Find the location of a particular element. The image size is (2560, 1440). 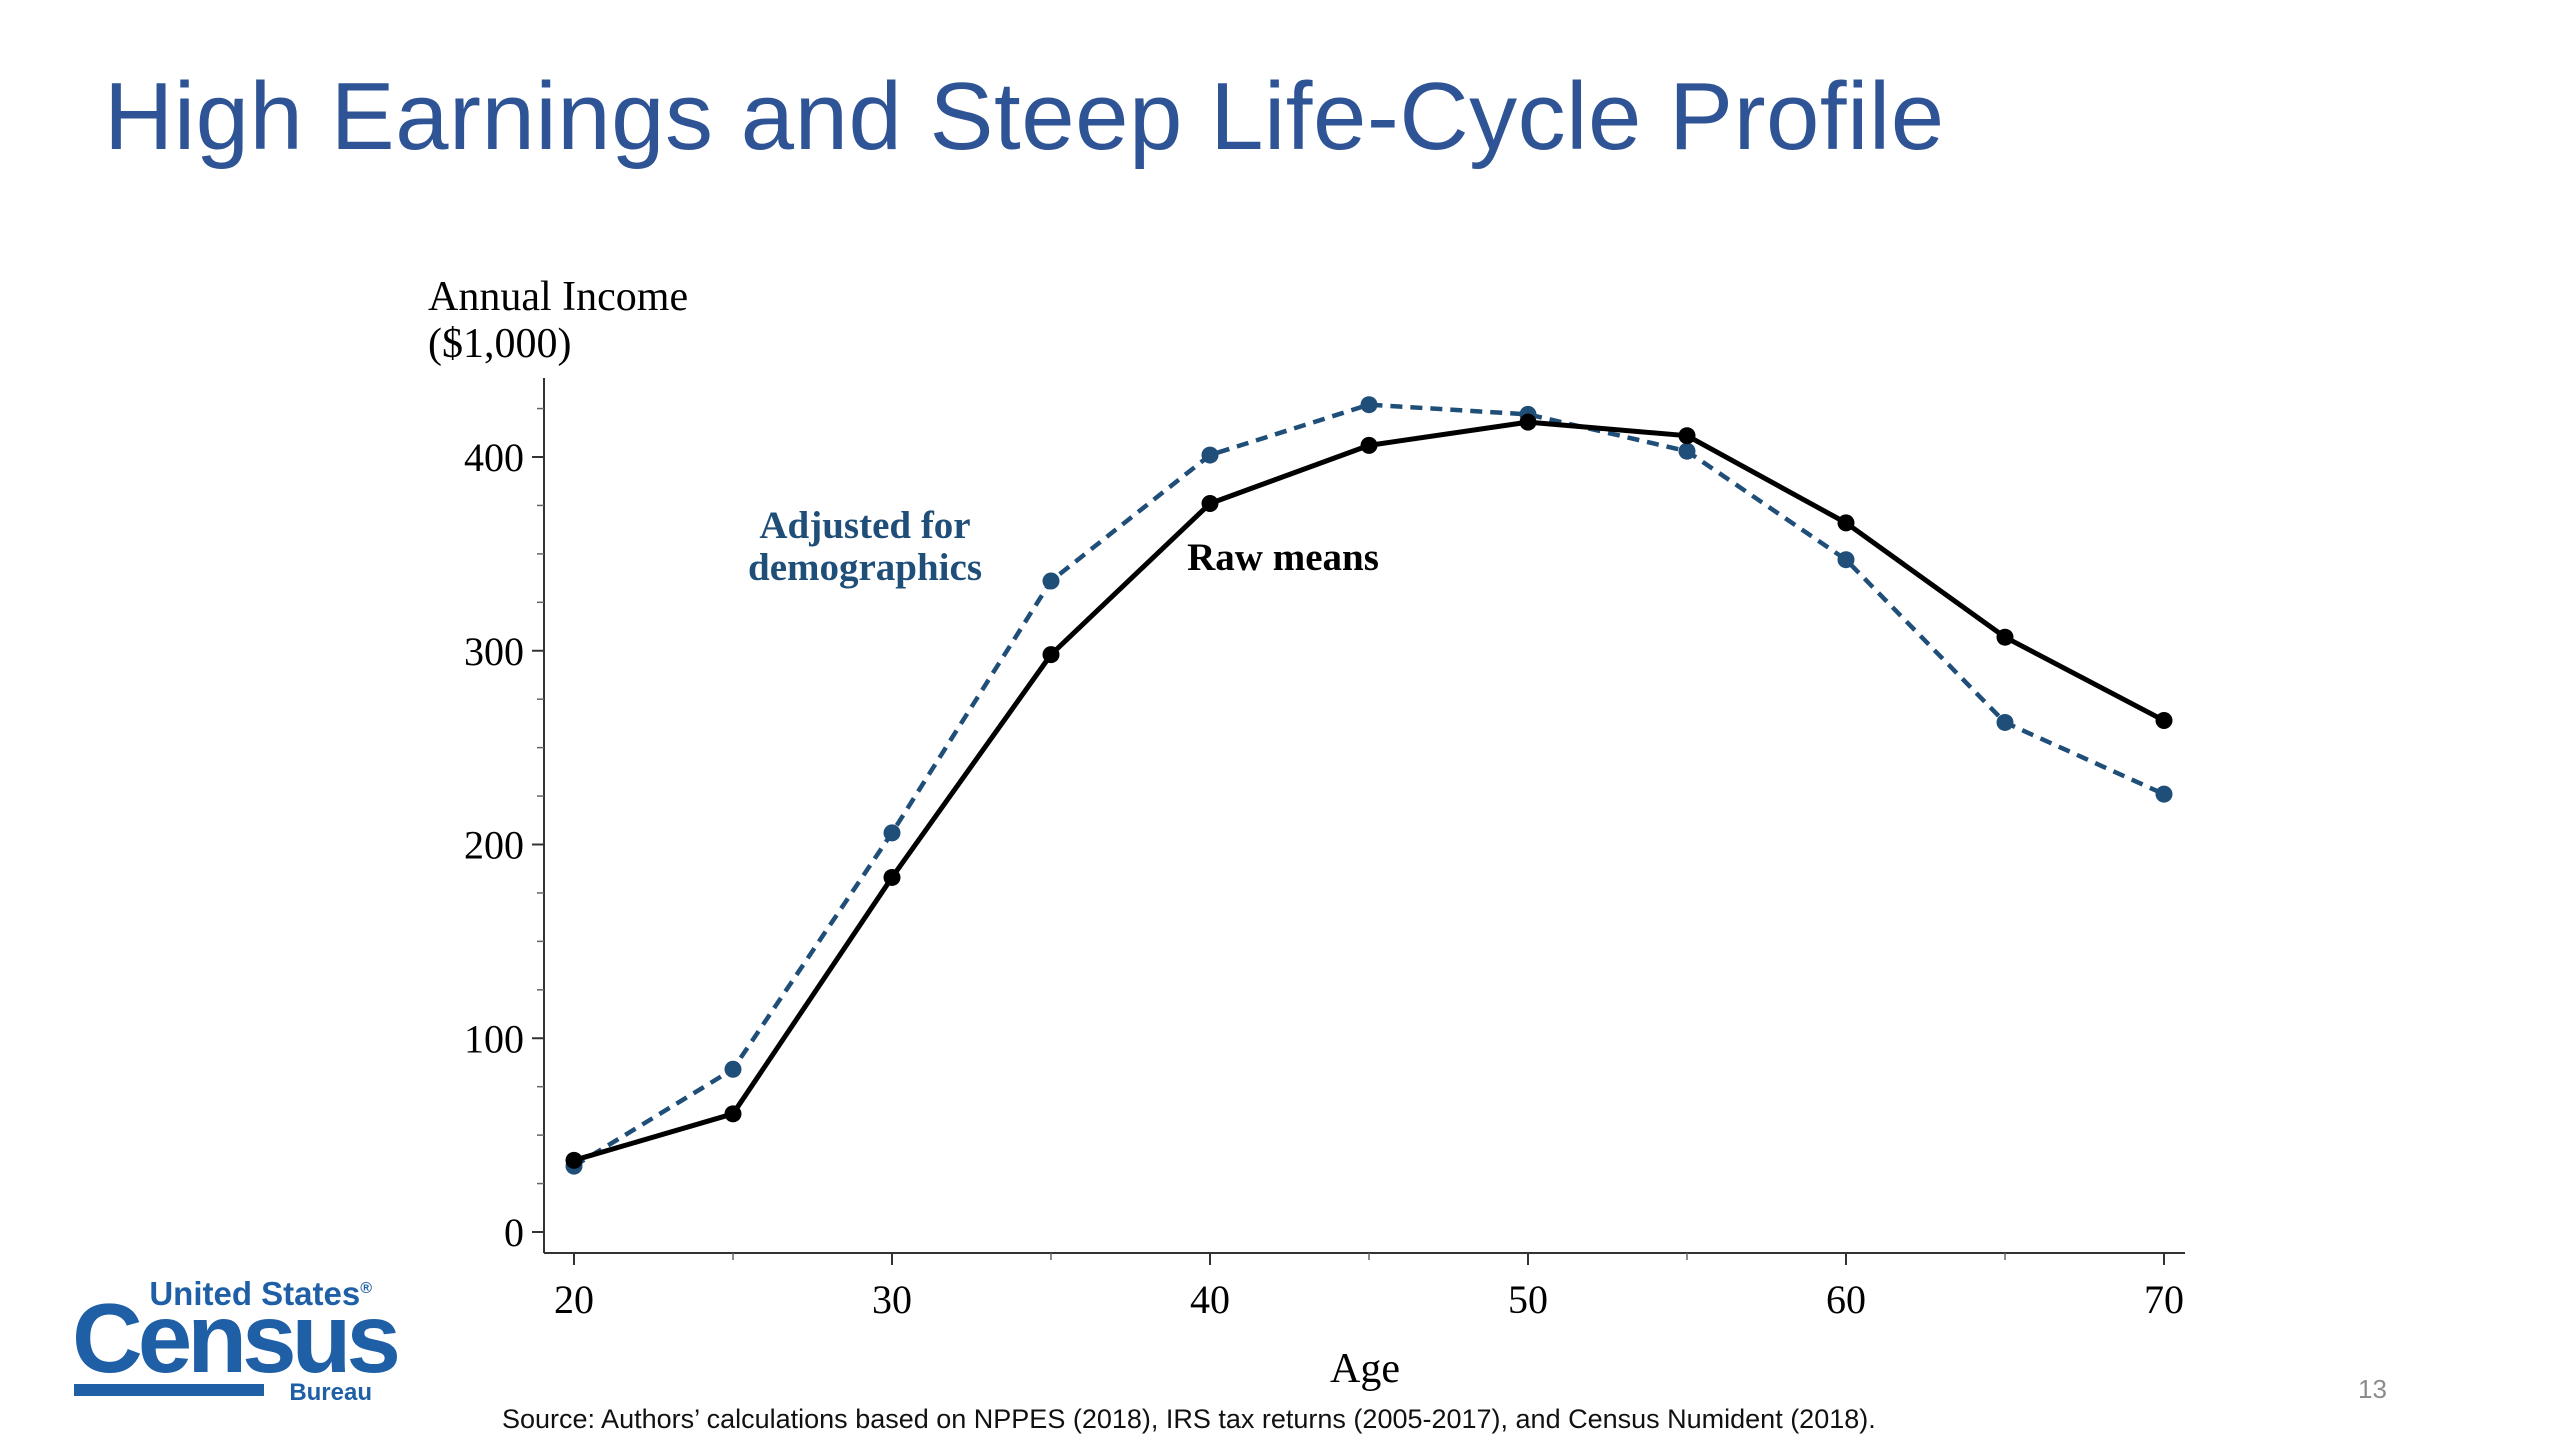

x-axis-label: Age is located at coordinates (1365, 1369).